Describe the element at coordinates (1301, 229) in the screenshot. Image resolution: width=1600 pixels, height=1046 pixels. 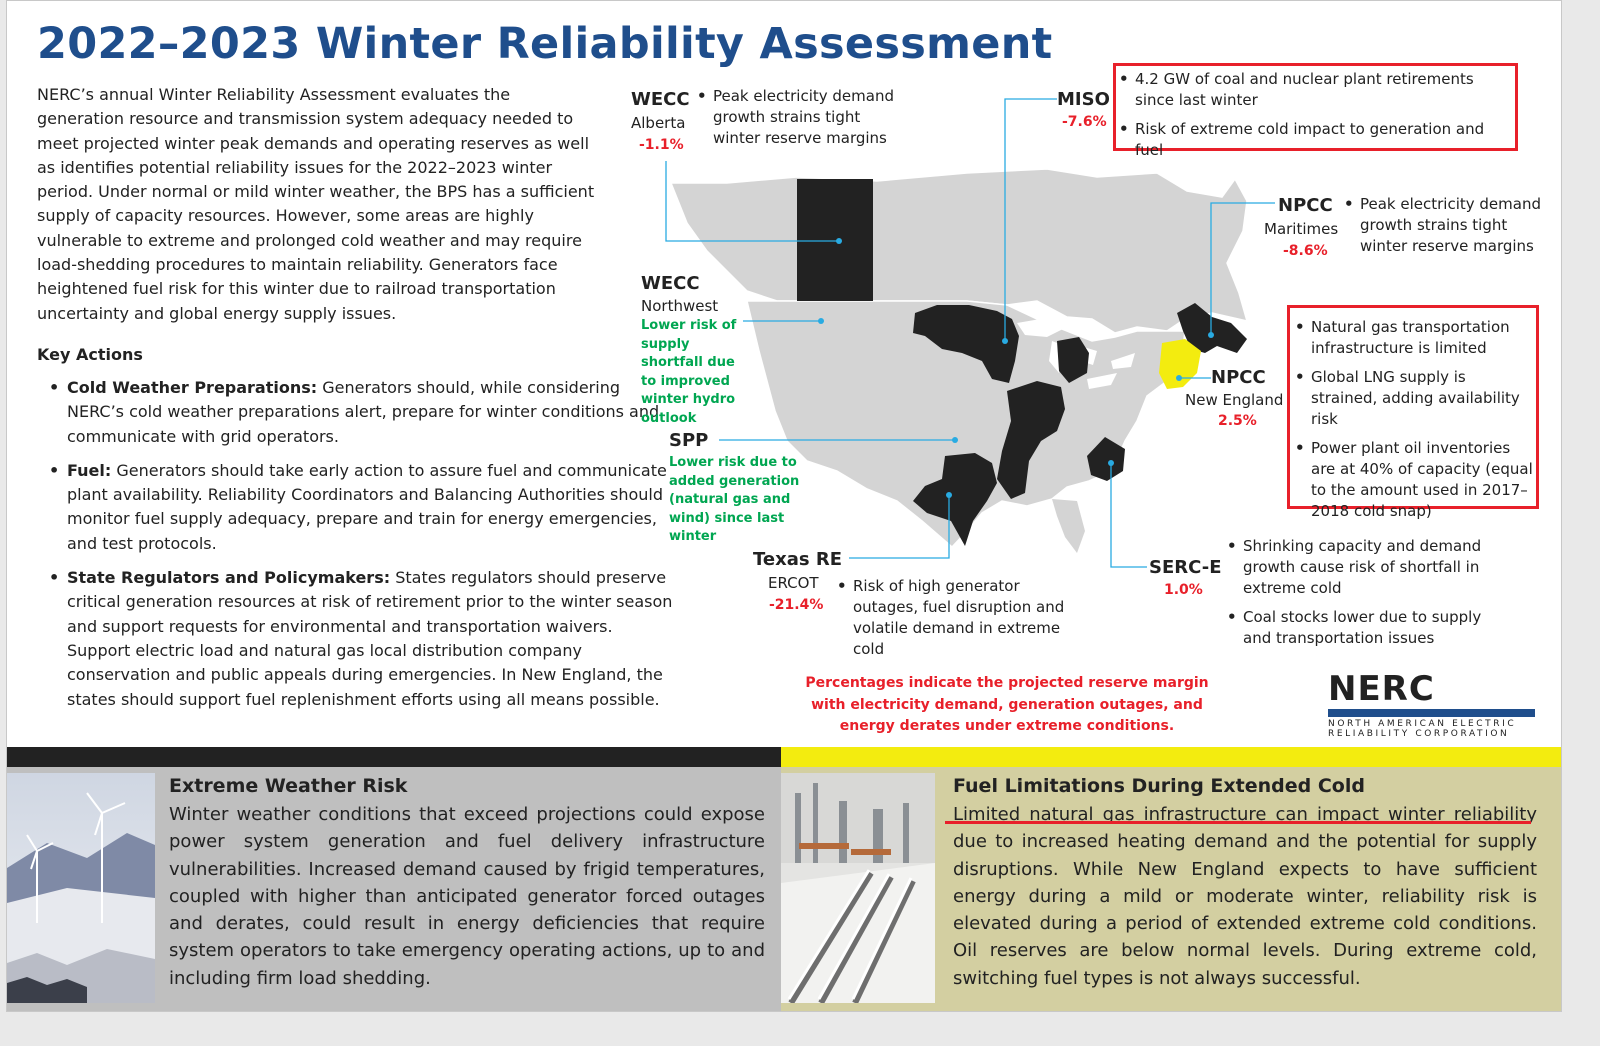
I see `npcc-maritimes-sub: Maritimes` at that location.